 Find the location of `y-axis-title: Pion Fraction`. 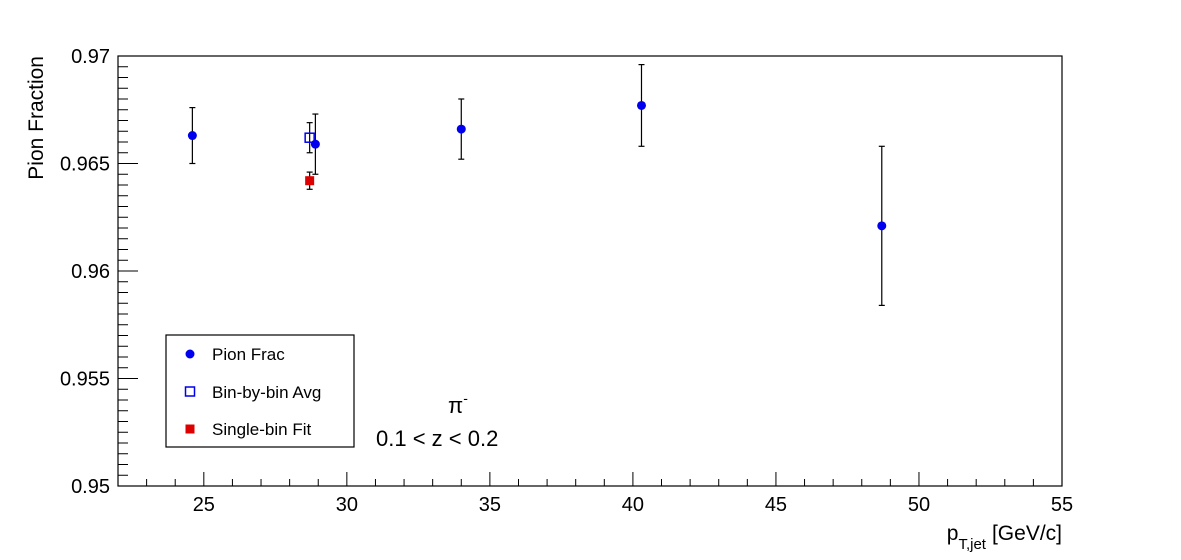

y-axis-title: Pion Fraction is located at coordinates (36, 118).